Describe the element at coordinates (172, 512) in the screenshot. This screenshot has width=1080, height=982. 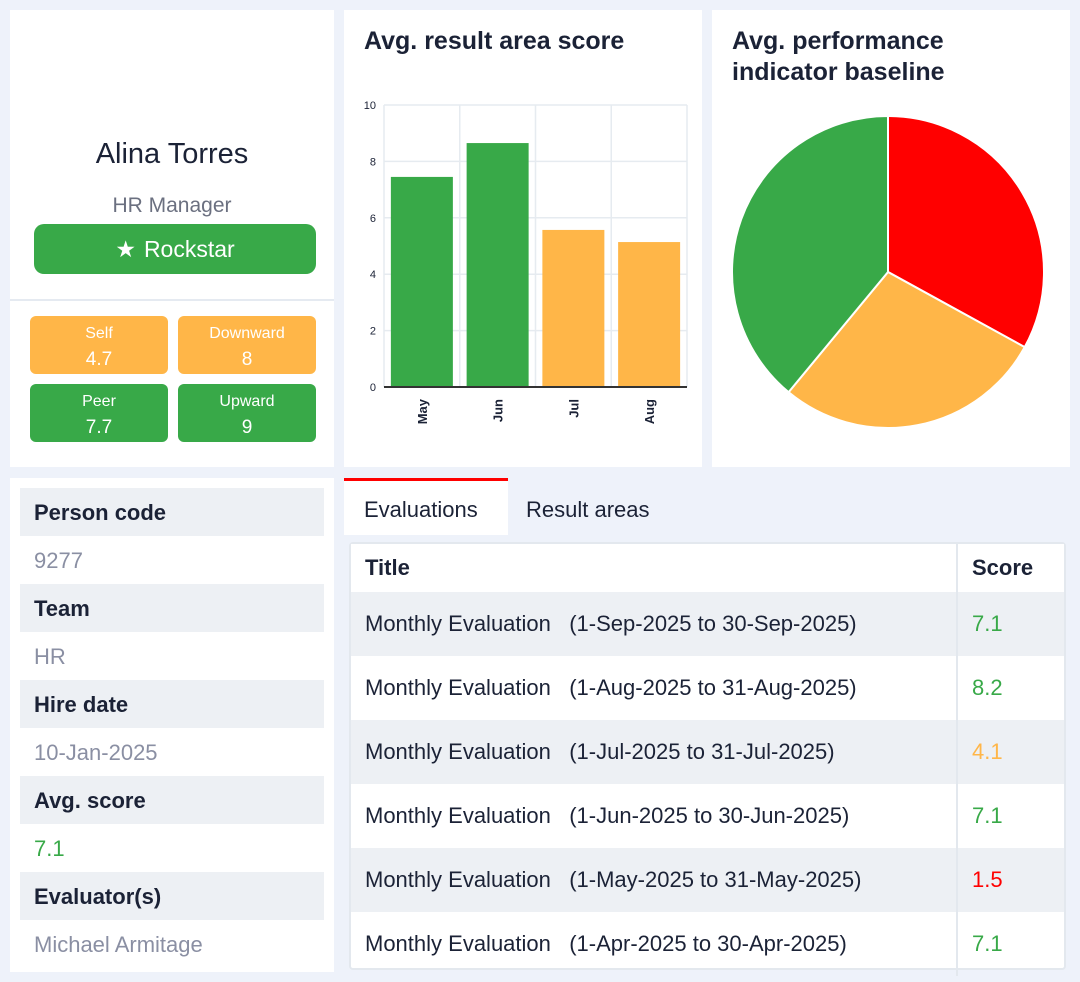
I see `person-code-label: Person code` at that location.